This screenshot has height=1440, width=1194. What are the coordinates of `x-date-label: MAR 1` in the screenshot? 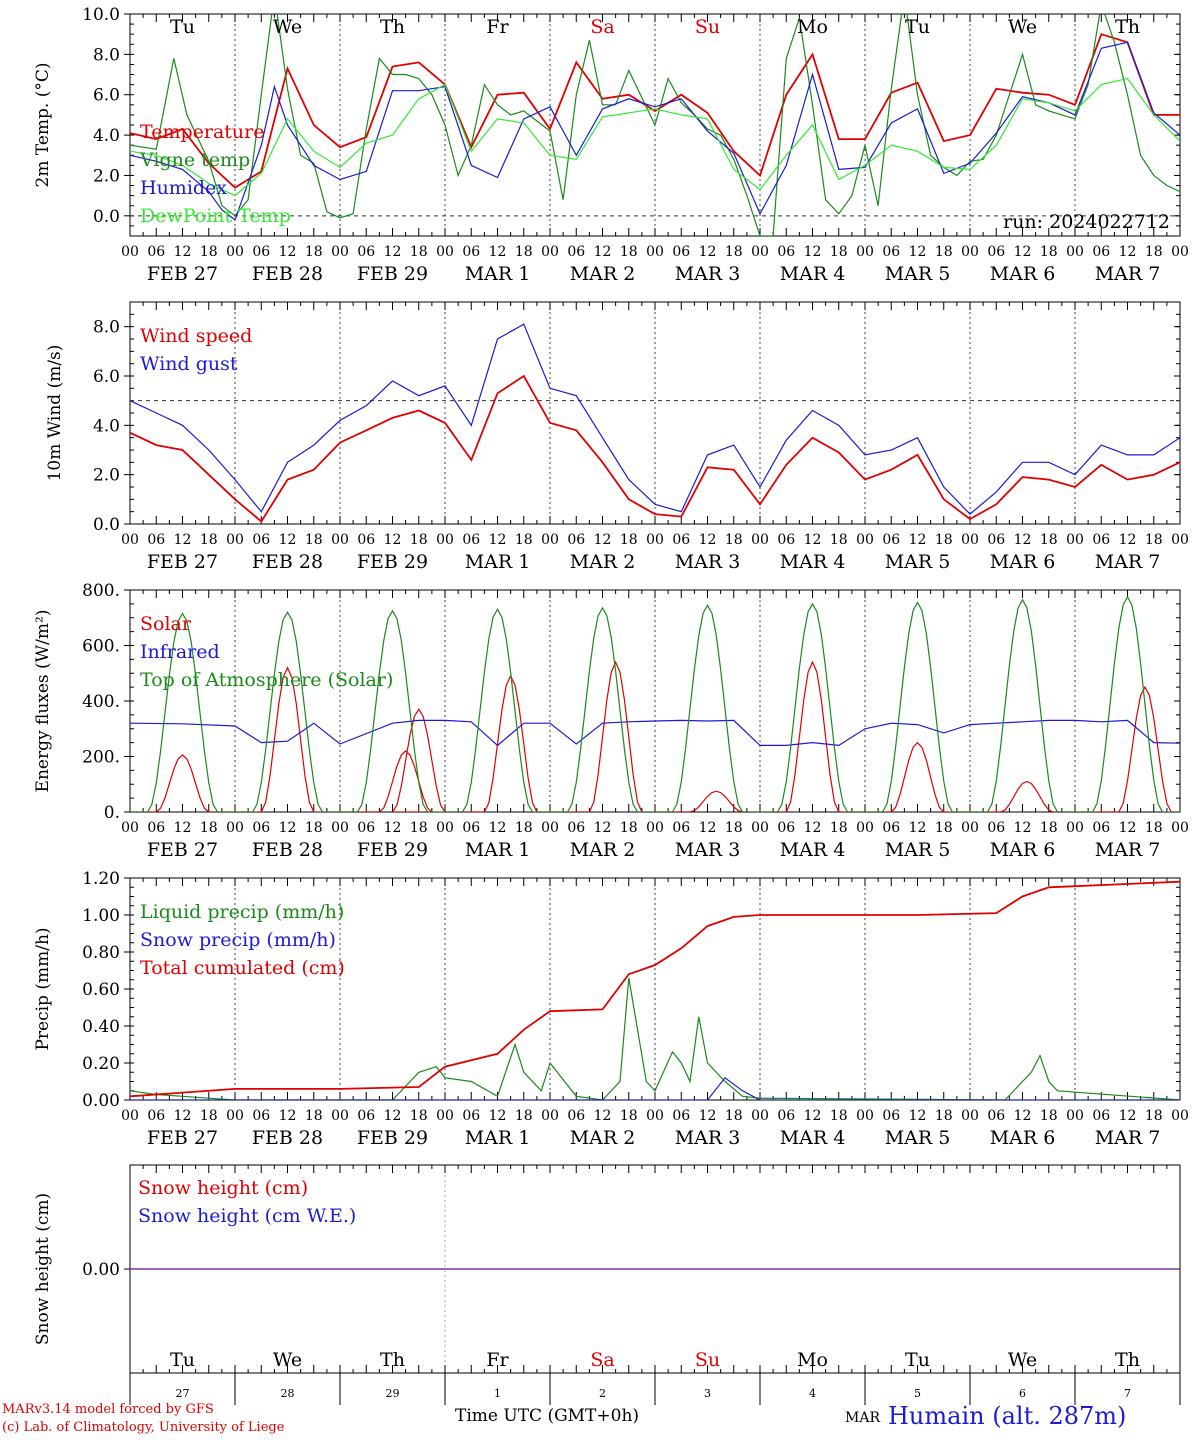 It's located at (498, 1138).